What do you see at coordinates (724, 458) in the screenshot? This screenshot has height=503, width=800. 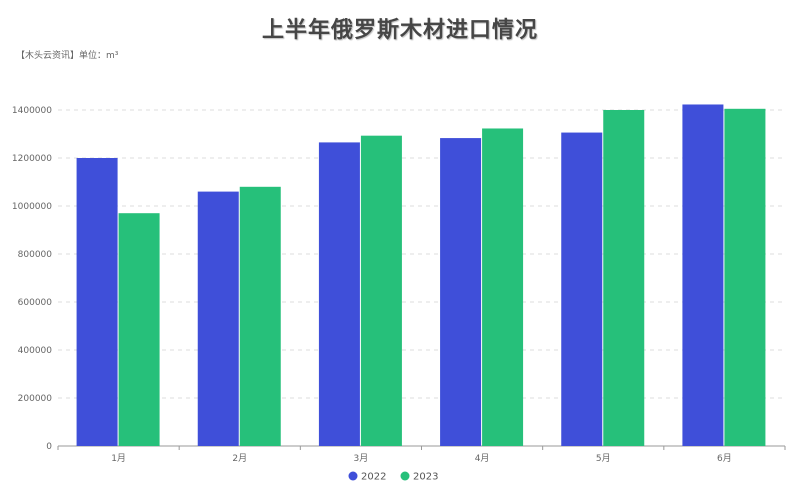 I see `x-tick-label: 6月` at bounding box center [724, 458].